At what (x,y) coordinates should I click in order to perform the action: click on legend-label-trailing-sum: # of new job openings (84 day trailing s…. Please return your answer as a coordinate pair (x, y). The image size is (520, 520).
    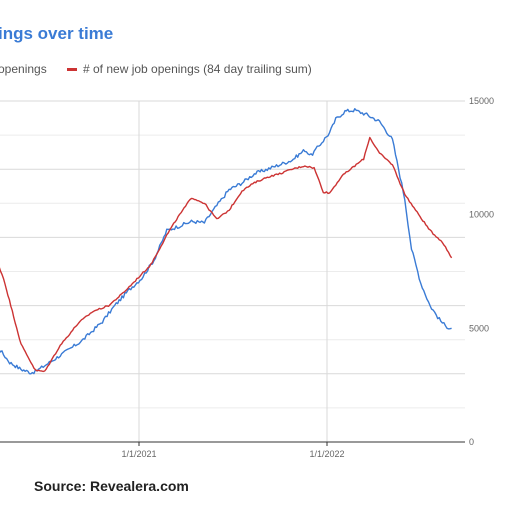
    Looking at the image, I should click on (197, 69).